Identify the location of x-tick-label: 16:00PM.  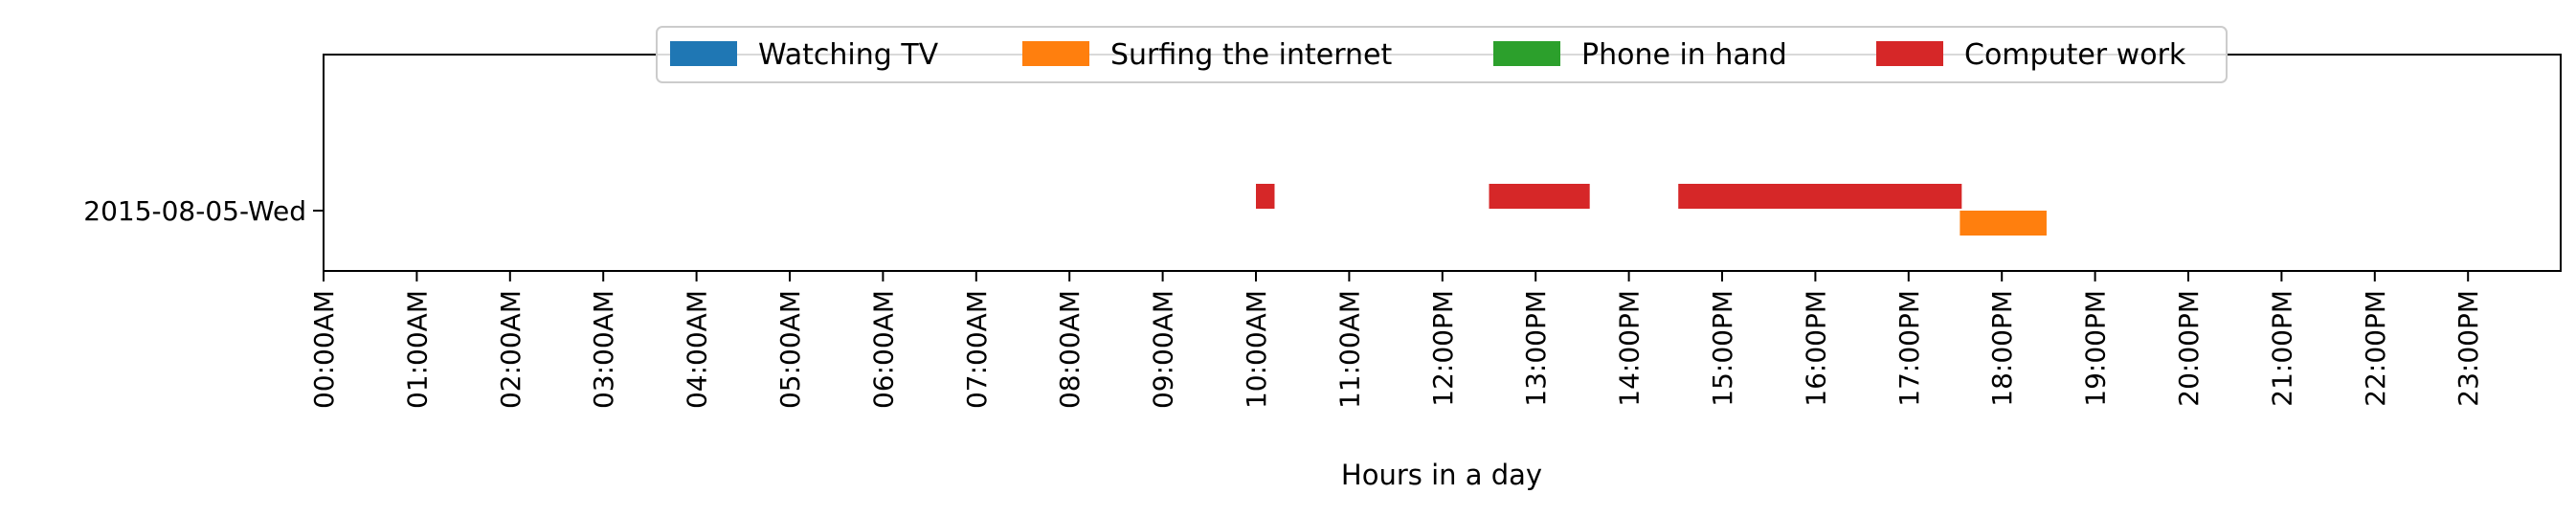
(1816, 348).